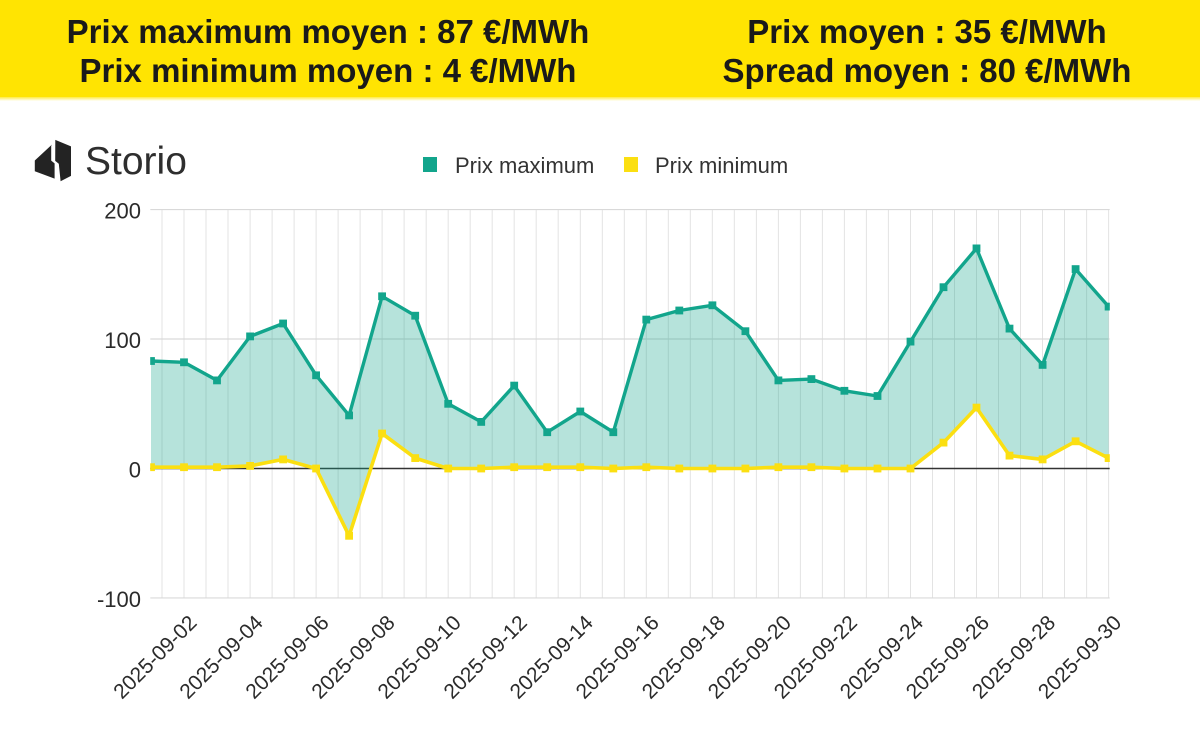 This screenshot has height=733, width=1200. What do you see at coordinates (122, 211) in the screenshot?
I see `svg-text: 200` at bounding box center [122, 211].